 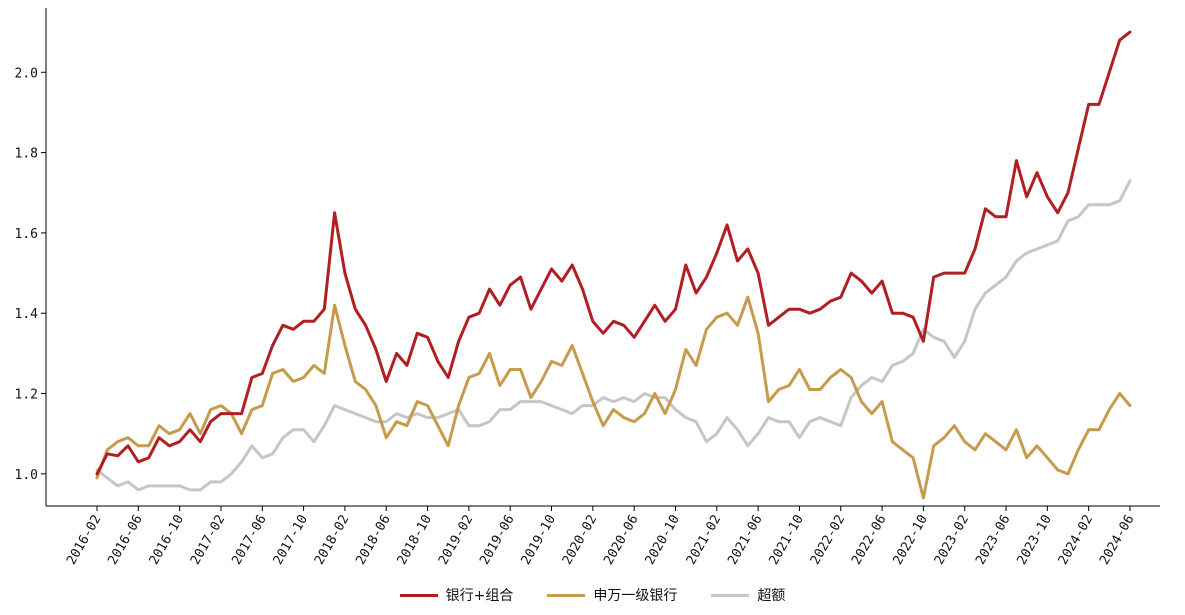 I want to click on x-tick-label: 2016-02, so click(x=84, y=540).